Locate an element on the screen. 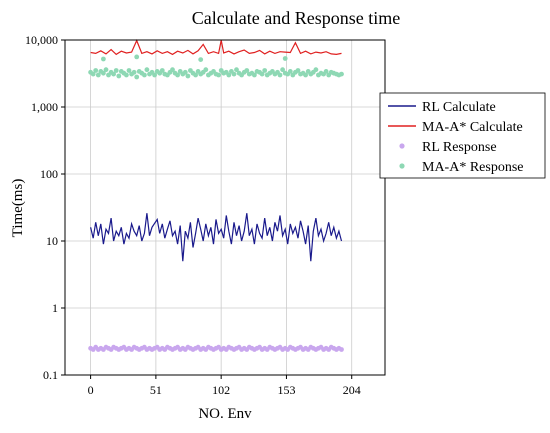 This screenshot has height=433, width=550. ma-a-calculate-series is located at coordinates (216, 47).